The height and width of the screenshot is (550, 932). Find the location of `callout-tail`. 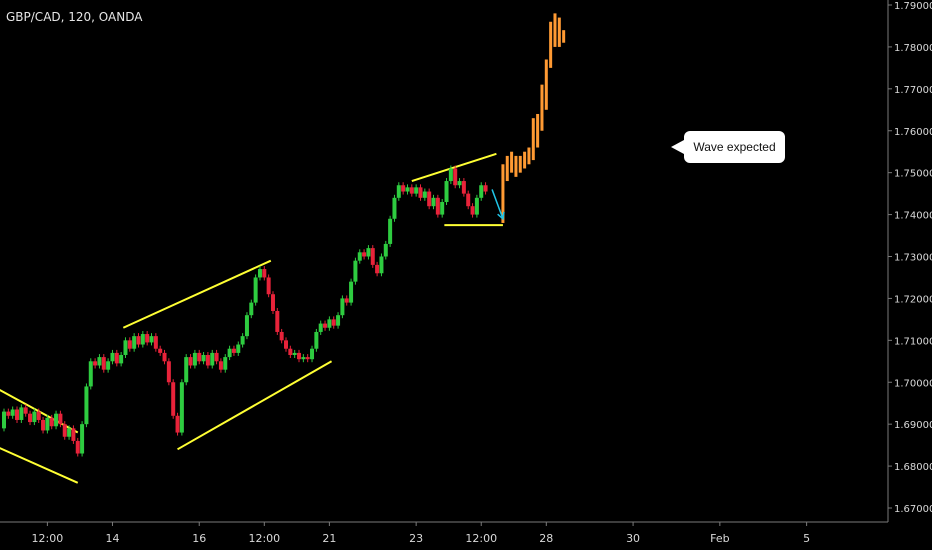

callout-tail is located at coordinates (677, 147).